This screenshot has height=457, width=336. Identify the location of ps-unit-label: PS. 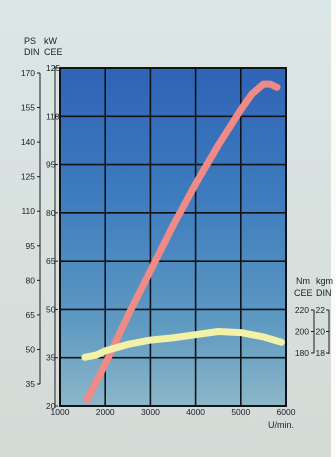
(30, 41).